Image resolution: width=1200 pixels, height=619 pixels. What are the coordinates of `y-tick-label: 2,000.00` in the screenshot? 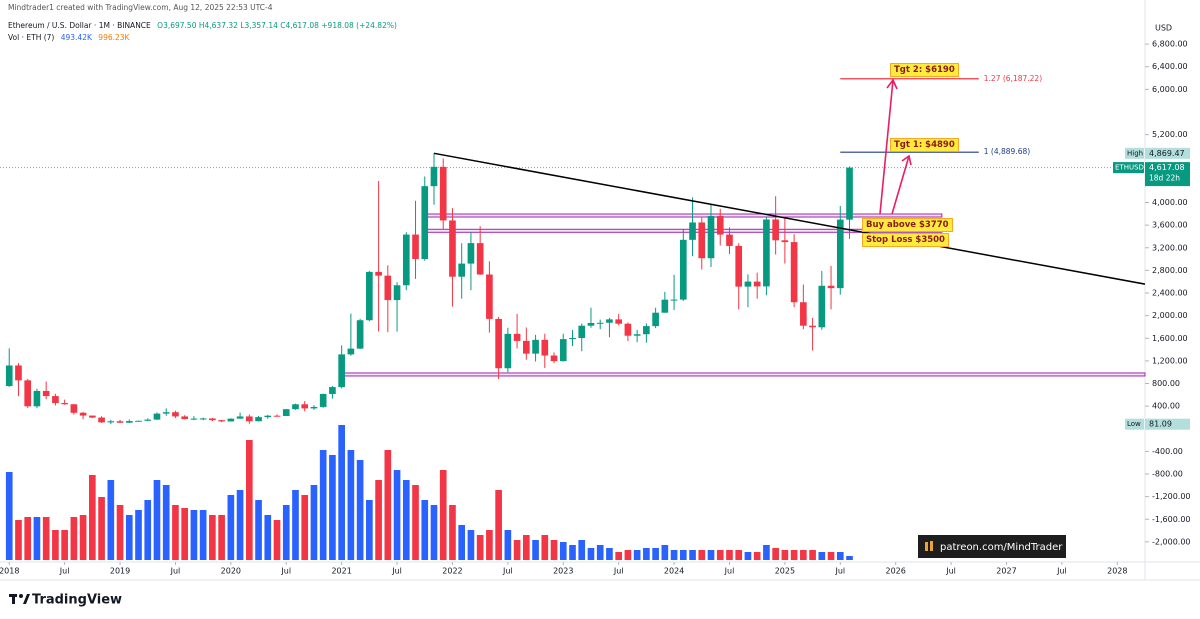 It's located at (1170, 315).